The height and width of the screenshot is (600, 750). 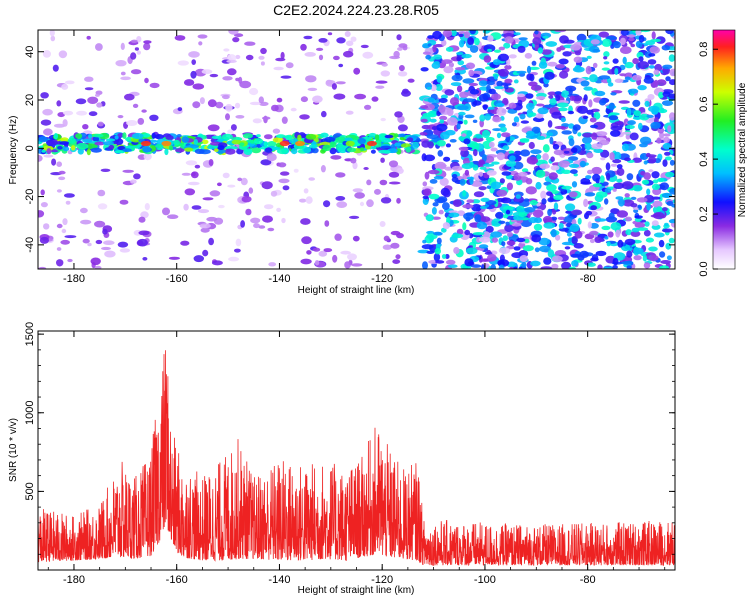 I want to click on x-tick-label: -160, so click(x=177, y=580).